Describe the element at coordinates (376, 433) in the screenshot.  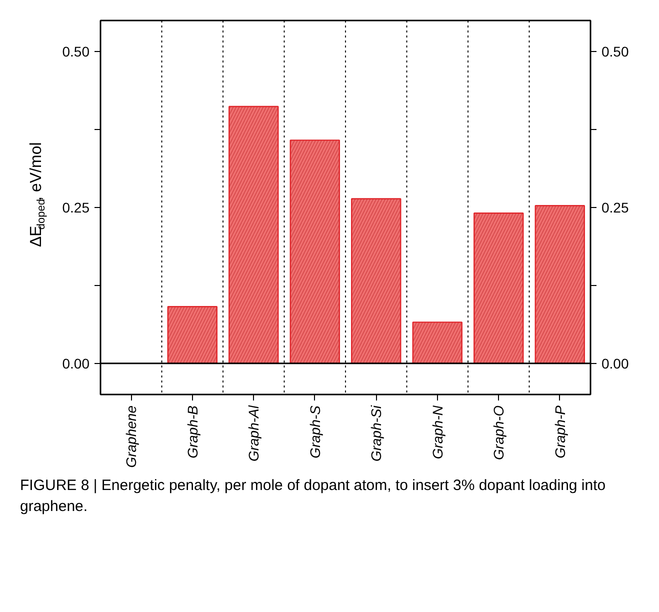
I see `x-tick-label: Graph-Si` at that location.